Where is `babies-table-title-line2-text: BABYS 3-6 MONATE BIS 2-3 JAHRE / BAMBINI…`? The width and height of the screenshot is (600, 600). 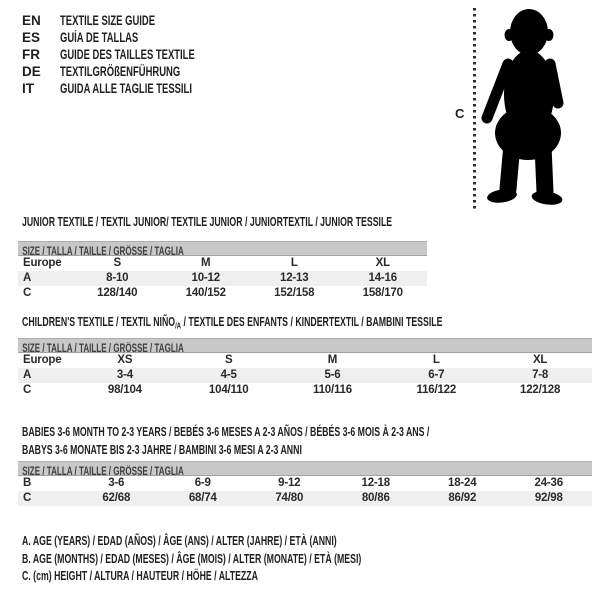 babies-table-title-line2-text: BABYS 3-6 MONATE BIS 2-3 JAHRE / BAMBINI… is located at coordinates (162, 450).